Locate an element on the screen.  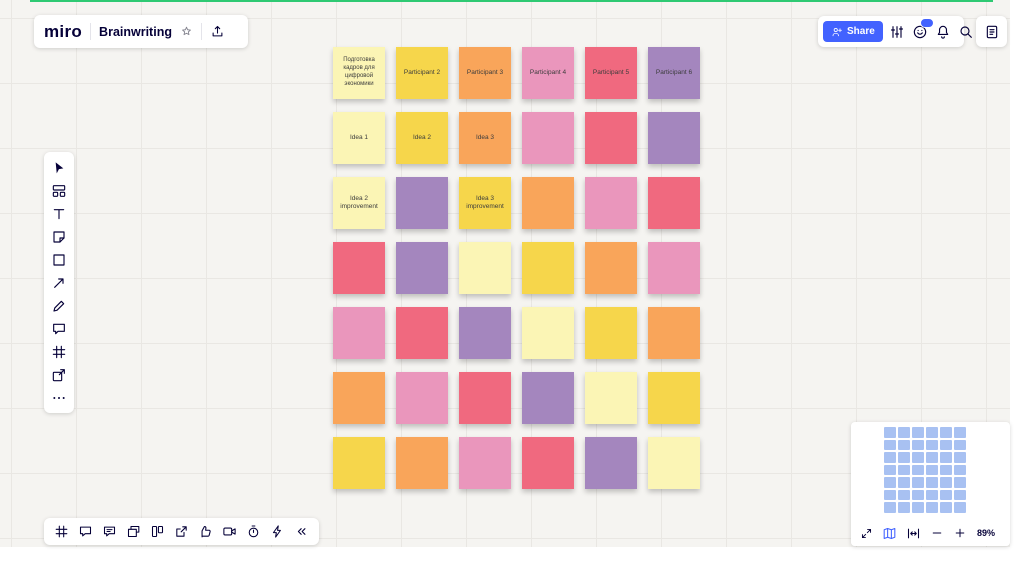
share-screen-button is located at coordinates (181, 531).